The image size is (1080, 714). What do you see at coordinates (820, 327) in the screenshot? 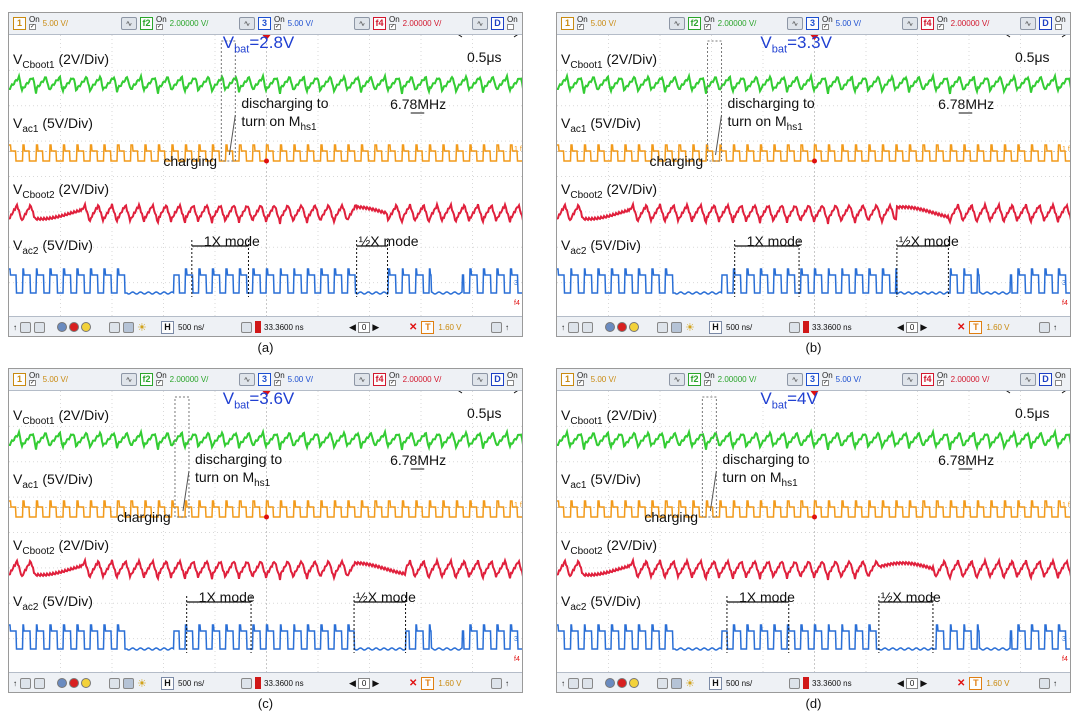
I see `delay-readout: 33.3600 ns` at bounding box center [820, 327].